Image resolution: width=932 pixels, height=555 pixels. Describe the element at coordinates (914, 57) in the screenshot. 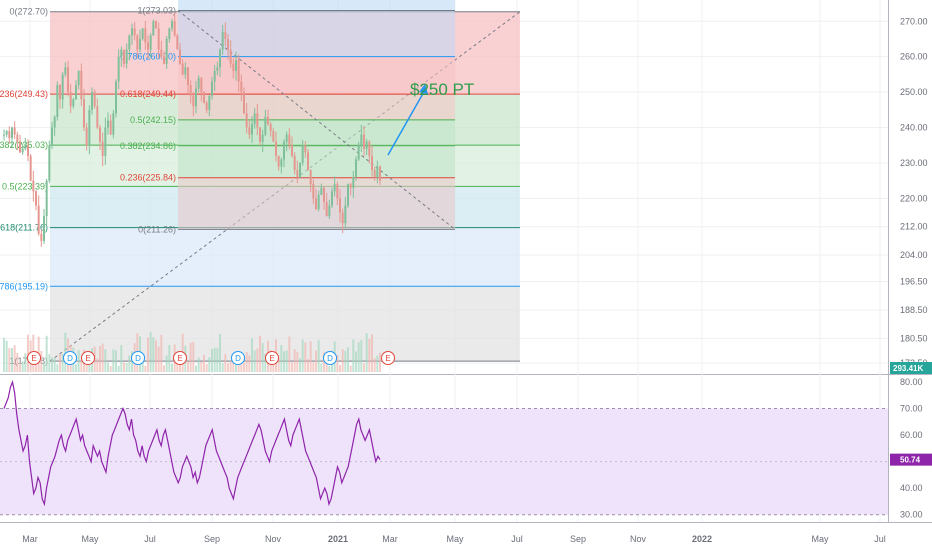

I see `y-tick-label: 260.00` at that location.